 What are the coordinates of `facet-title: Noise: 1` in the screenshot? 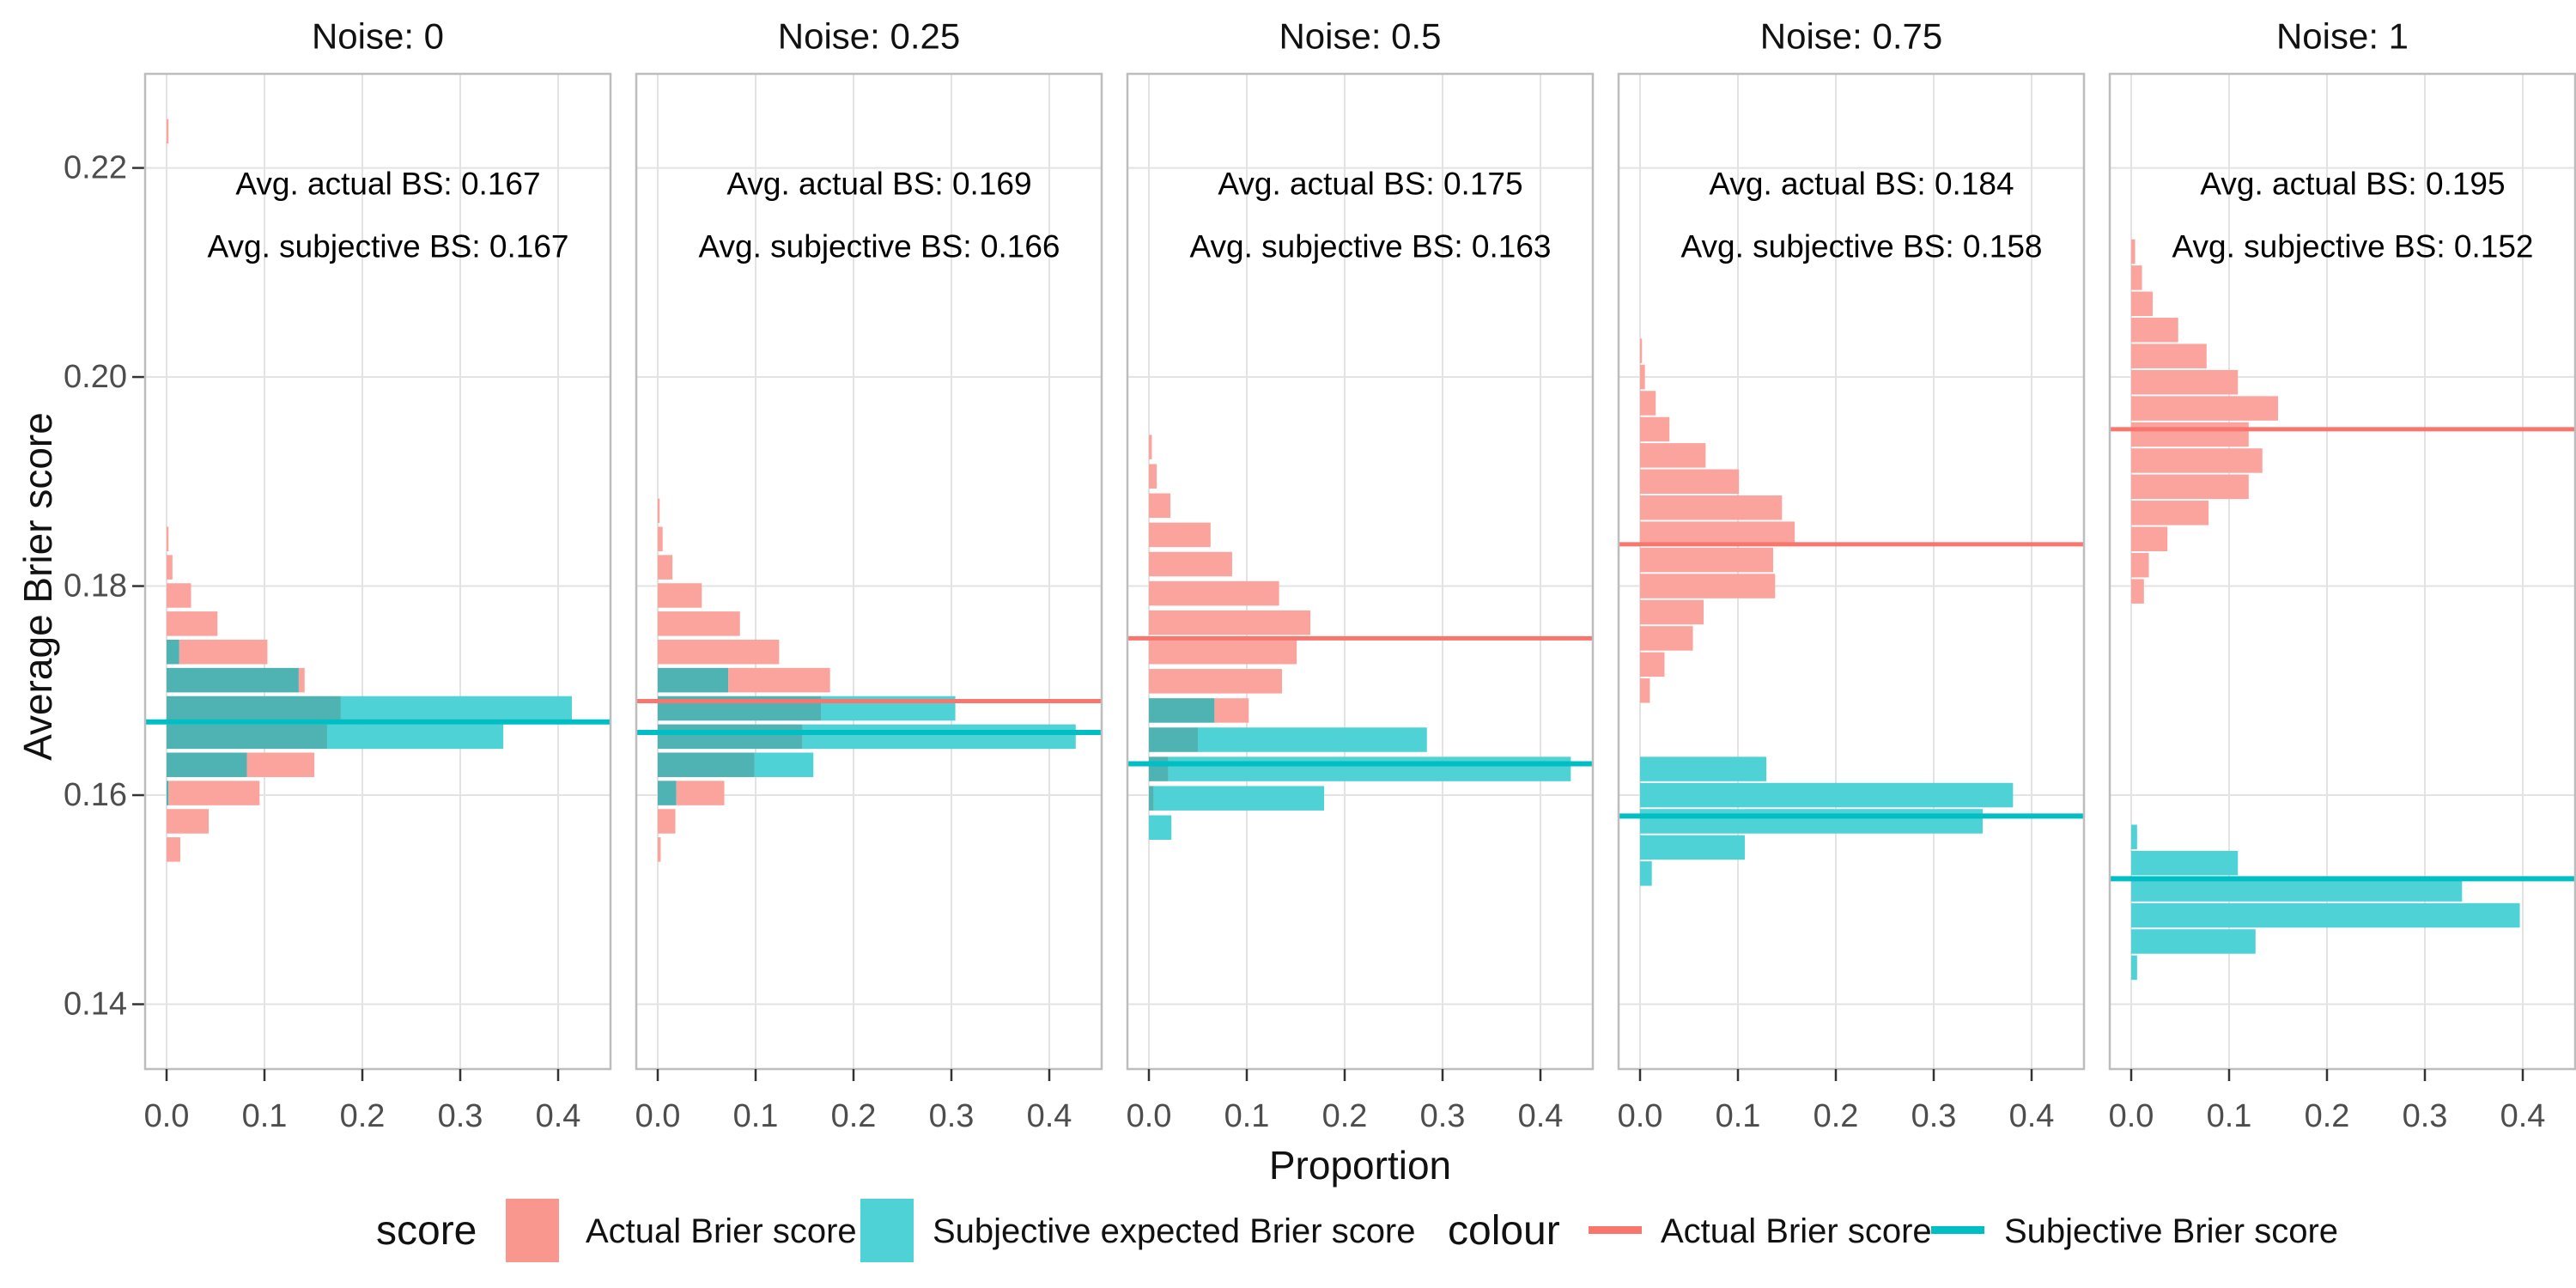 It's located at (2342, 36).